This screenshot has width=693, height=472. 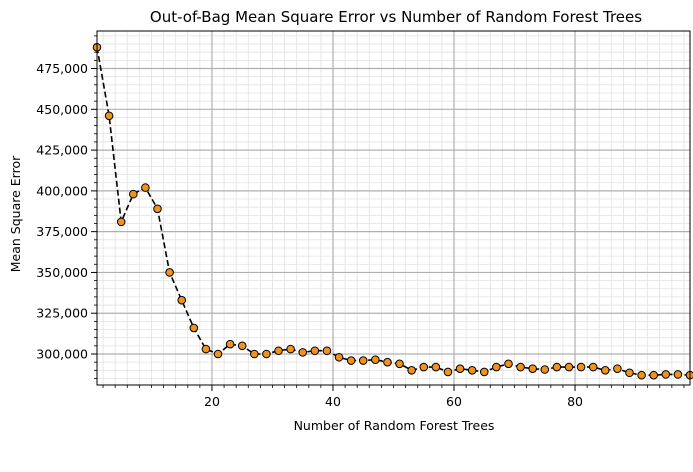 What do you see at coordinates (575, 401) in the screenshot?
I see `x-tick-label: 80` at bounding box center [575, 401].